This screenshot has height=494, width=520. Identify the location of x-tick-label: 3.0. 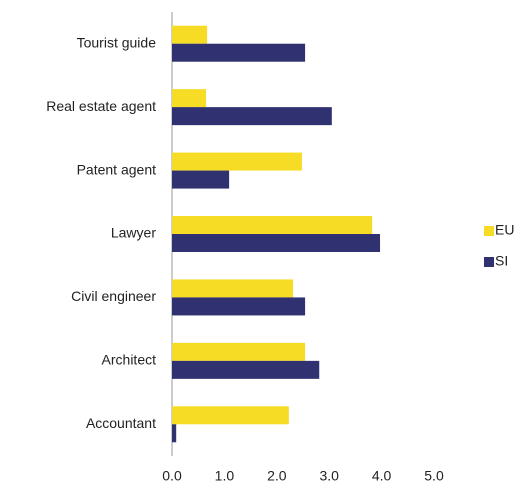
(329, 476).